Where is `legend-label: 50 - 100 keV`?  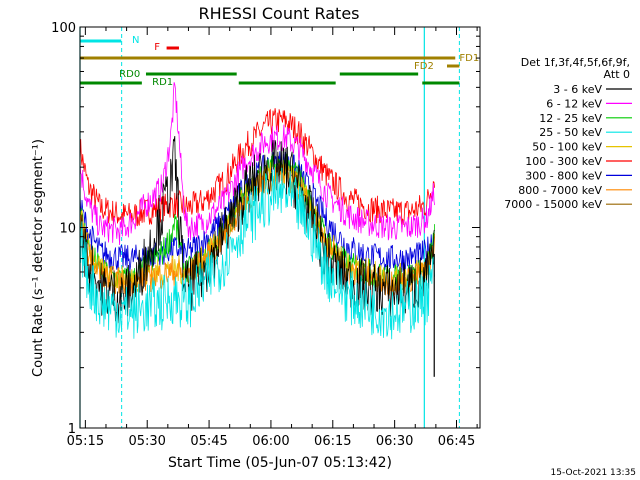
legend-label: 50 - 100 keV is located at coordinates (567, 147).